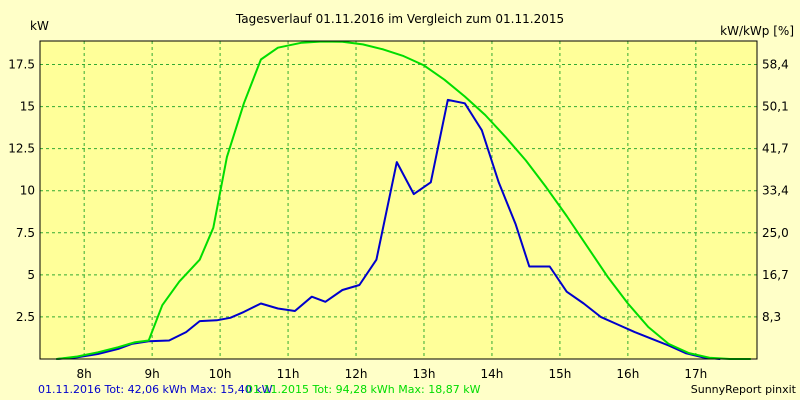  What do you see at coordinates (152, 374) in the screenshot?
I see `x-tick-label-1: 9h` at bounding box center [152, 374].